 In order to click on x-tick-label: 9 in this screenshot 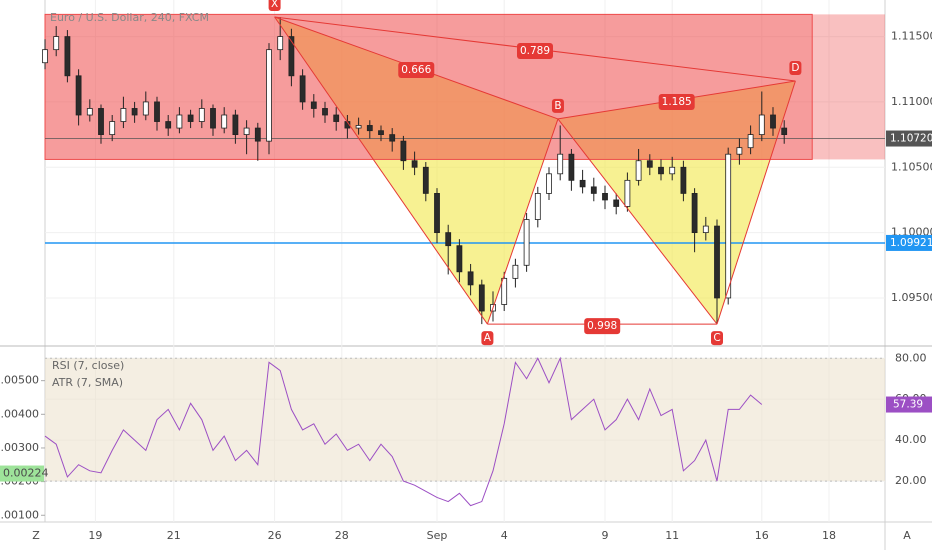, I will do `click(605, 535)`.